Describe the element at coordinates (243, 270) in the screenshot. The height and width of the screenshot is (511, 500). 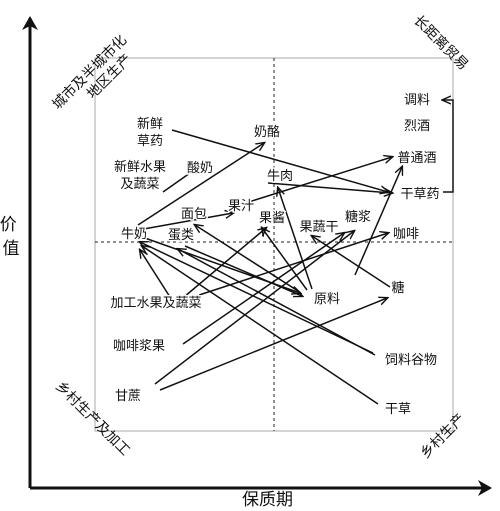
I see `arrow-egg-to-raw` at that location.